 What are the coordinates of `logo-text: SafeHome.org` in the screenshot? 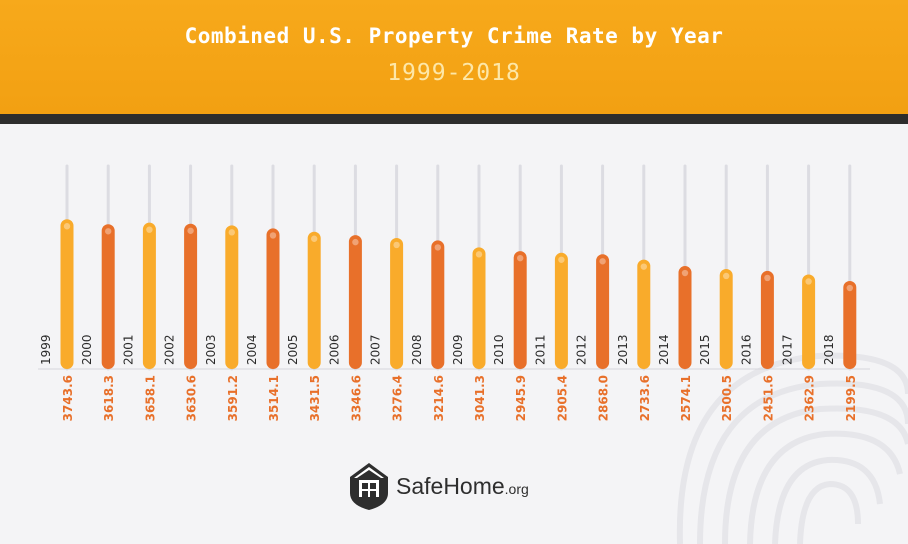 It's located at (462, 486).